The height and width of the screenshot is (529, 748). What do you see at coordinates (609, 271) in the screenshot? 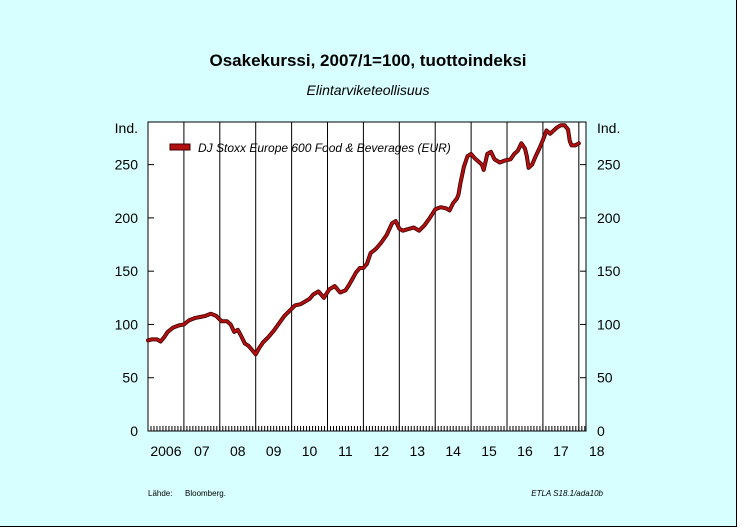
I see `y-tick-label-right: 150` at bounding box center [609, 271].